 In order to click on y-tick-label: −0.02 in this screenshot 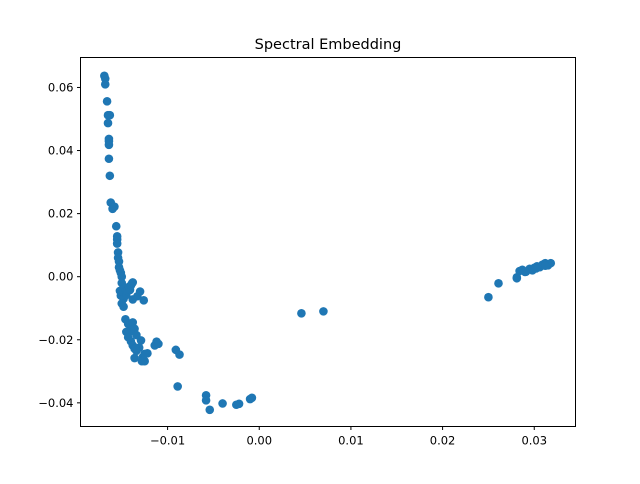, I will do `click(55, 340)`.